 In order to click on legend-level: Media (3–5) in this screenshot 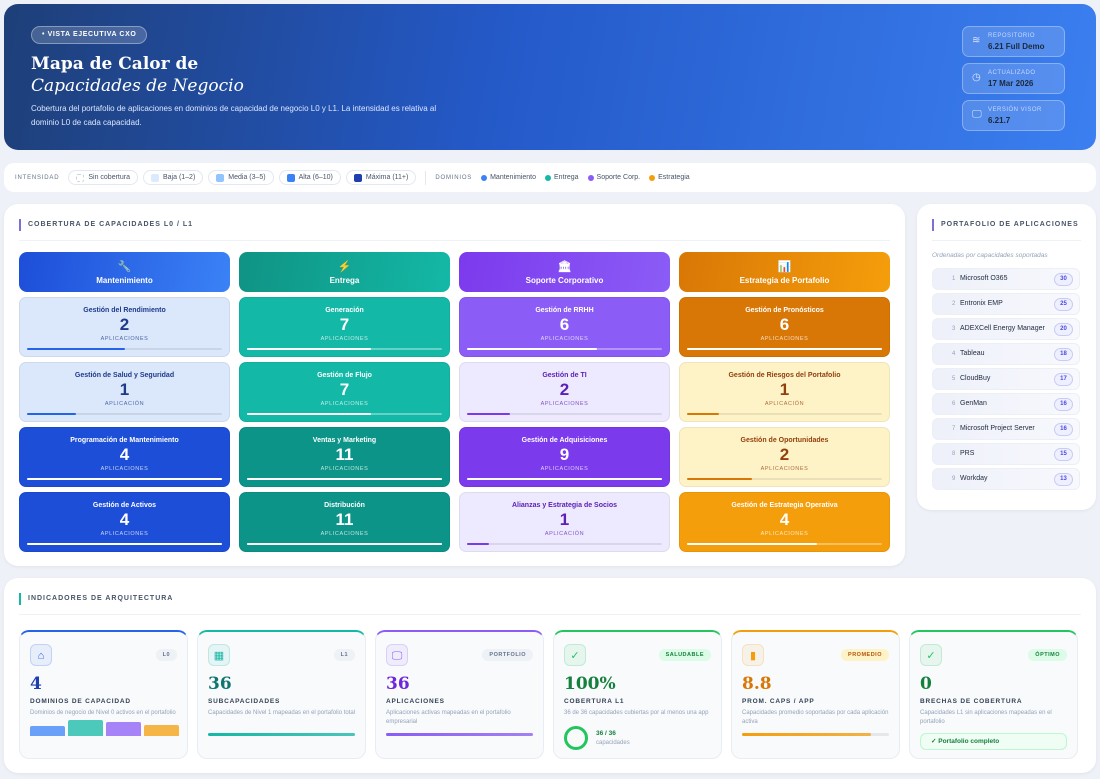, I will do `click(241, 177)`.